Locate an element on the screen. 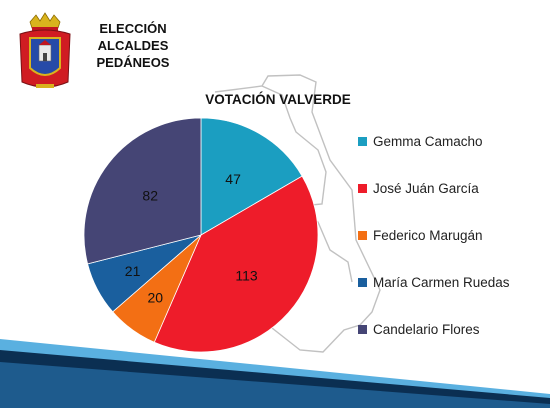 The width and height of the screenshot is (550, 413). coat-of-arms-logo is located at coordinates (45, 50).